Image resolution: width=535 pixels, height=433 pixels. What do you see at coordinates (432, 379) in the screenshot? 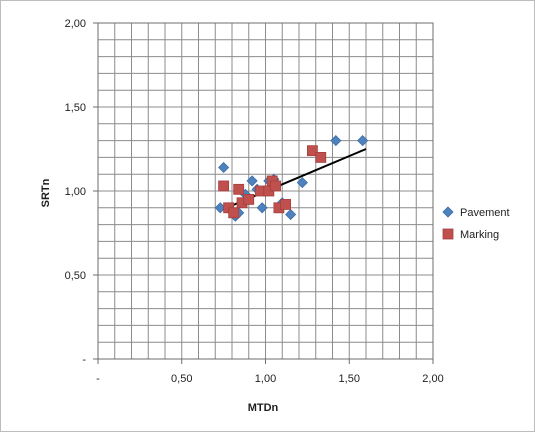
I see `x-tick-label: 2,00` at bounding box center [432, 379].